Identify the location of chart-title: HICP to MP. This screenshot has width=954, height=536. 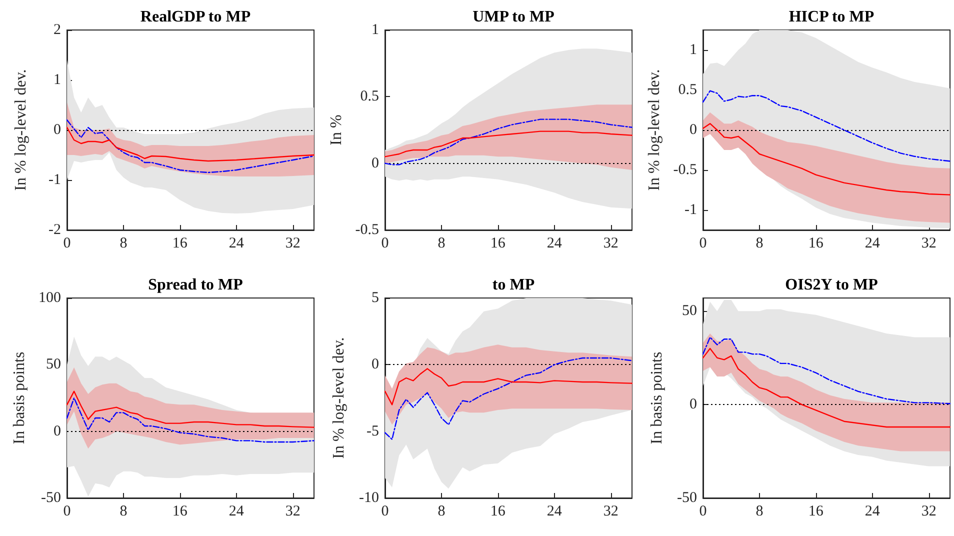
(831, 17).